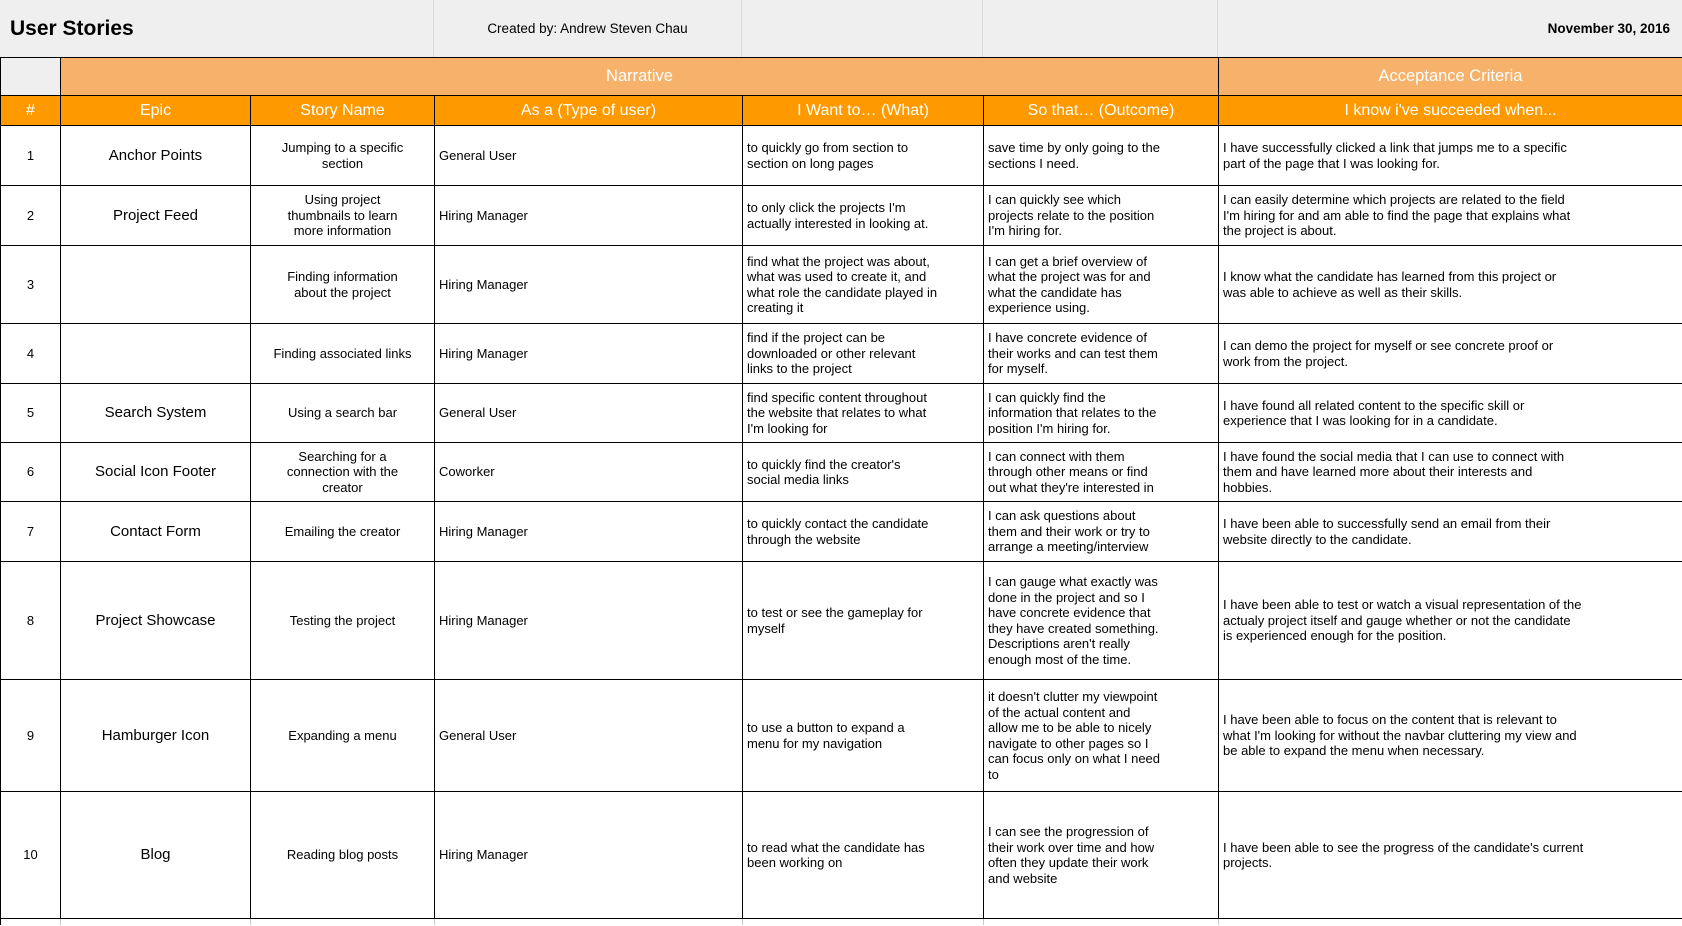  Describe the element at coordinates (31, 532) in the screenshot. I see `cell-num: 7` at that location.